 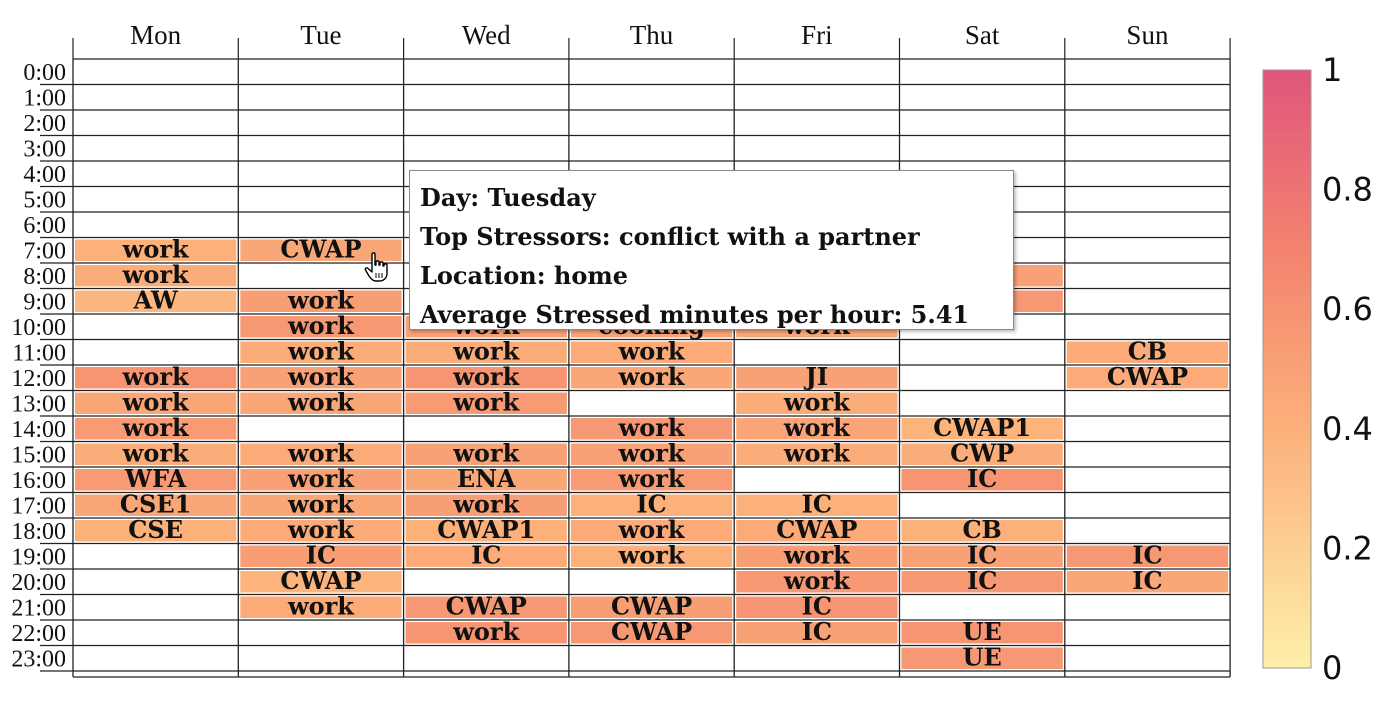 What do you see at coordinates (44, 252) in the screenshot?
I see `hour-label-7-00: 7:00` at bounding box center [44, 252].